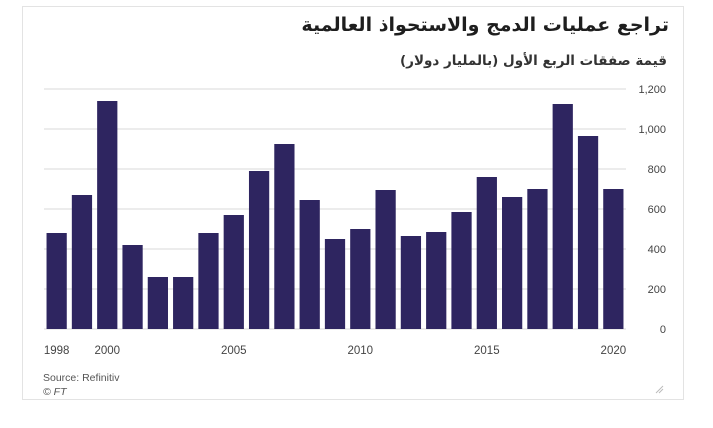  What do you see at coordinates (56, 281) in the screenshot?
I see `bar-1998` at bounding box center [56, 281].